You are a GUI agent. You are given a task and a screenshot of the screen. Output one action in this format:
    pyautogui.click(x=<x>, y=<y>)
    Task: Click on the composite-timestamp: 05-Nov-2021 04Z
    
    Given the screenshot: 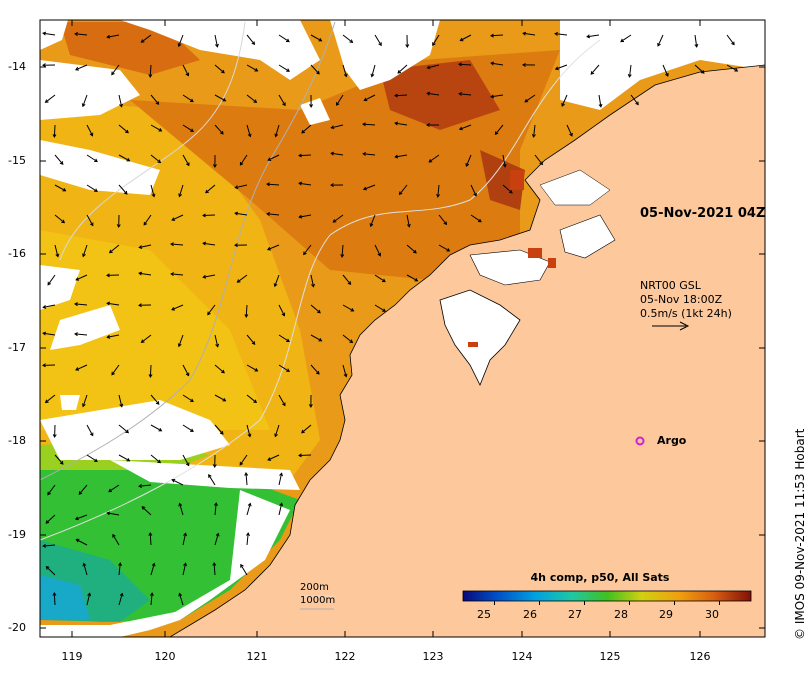 What is the action you would take?
    pyautogui.click(x=702, y=213)
    